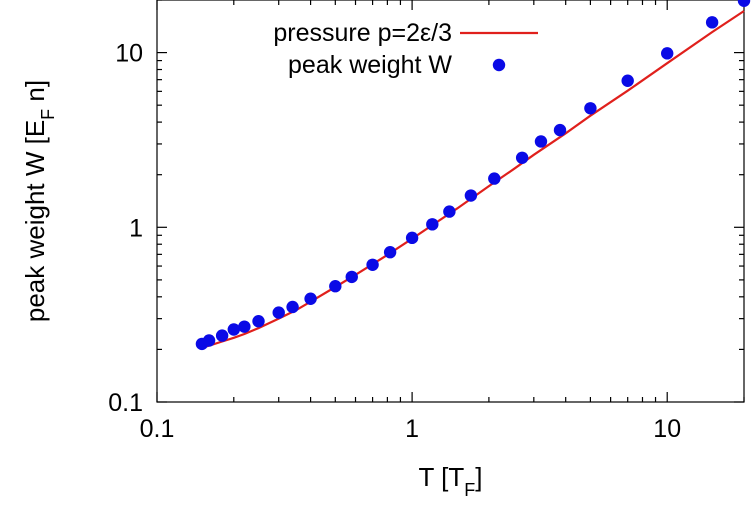 The image size is (756, 506). Describe the element at coordinates (451, 481) in the screenshot. I see `x-axis-label: T [TF]` at that location.